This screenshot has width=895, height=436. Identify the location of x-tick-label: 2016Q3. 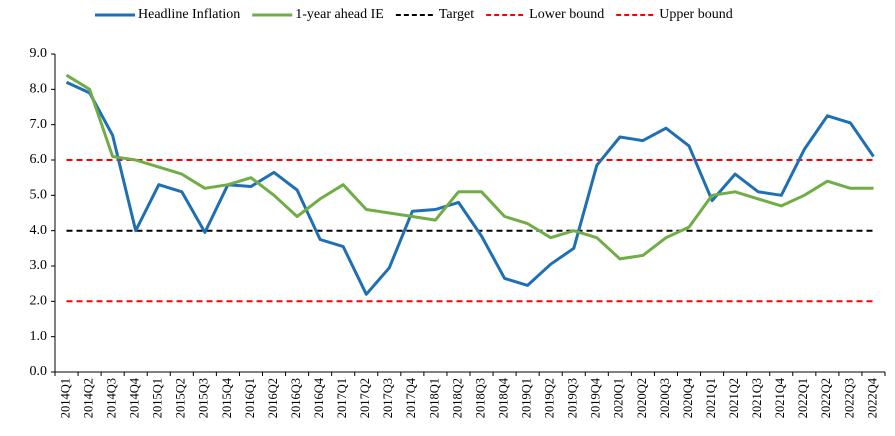
(296, 398).